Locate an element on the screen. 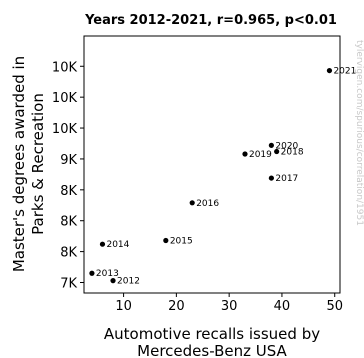  chart-title: Years 2012-2021, r=0.965, p<0.01 is located at coordinates (210, 20).